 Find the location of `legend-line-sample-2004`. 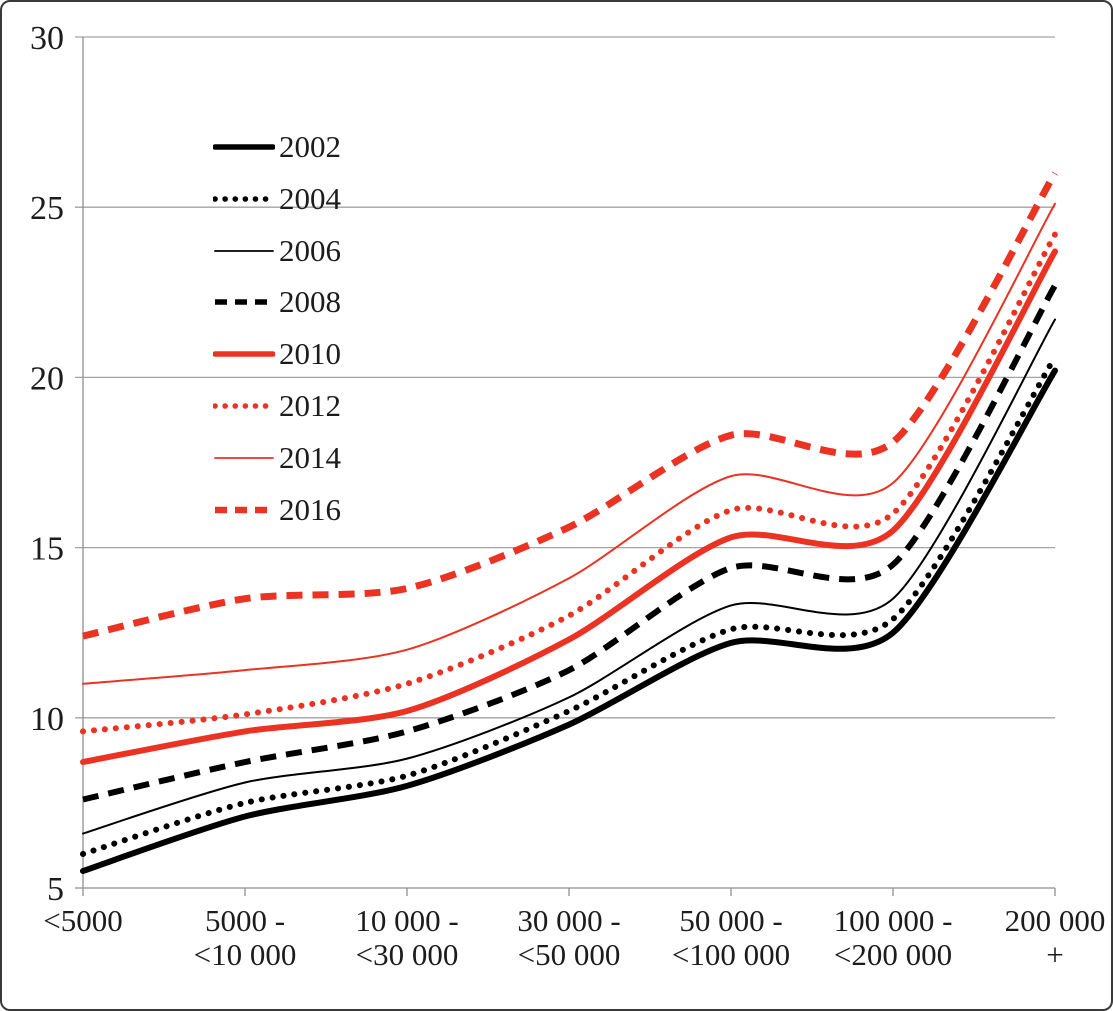

legend-line-sample-2004 is located at coordinates (244, 199).